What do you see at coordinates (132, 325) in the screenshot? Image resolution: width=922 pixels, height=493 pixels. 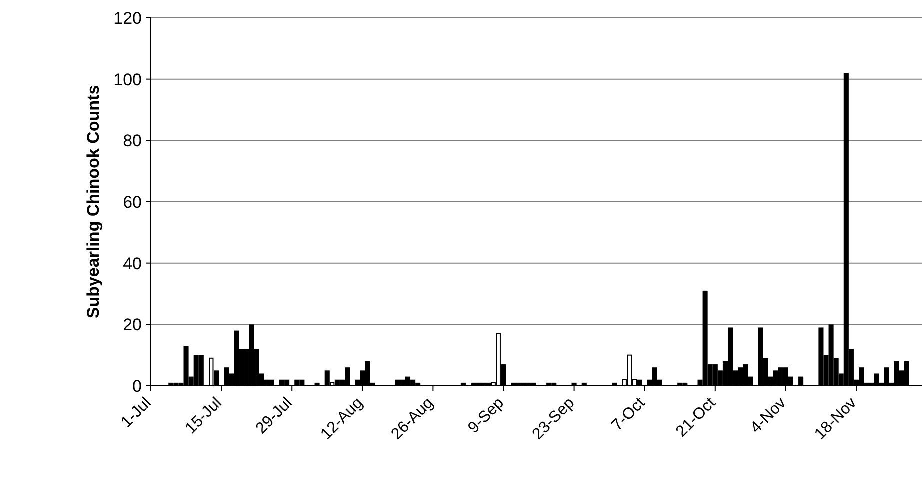 I see `y-tick-label: 20` at bounding box center [132, 325].